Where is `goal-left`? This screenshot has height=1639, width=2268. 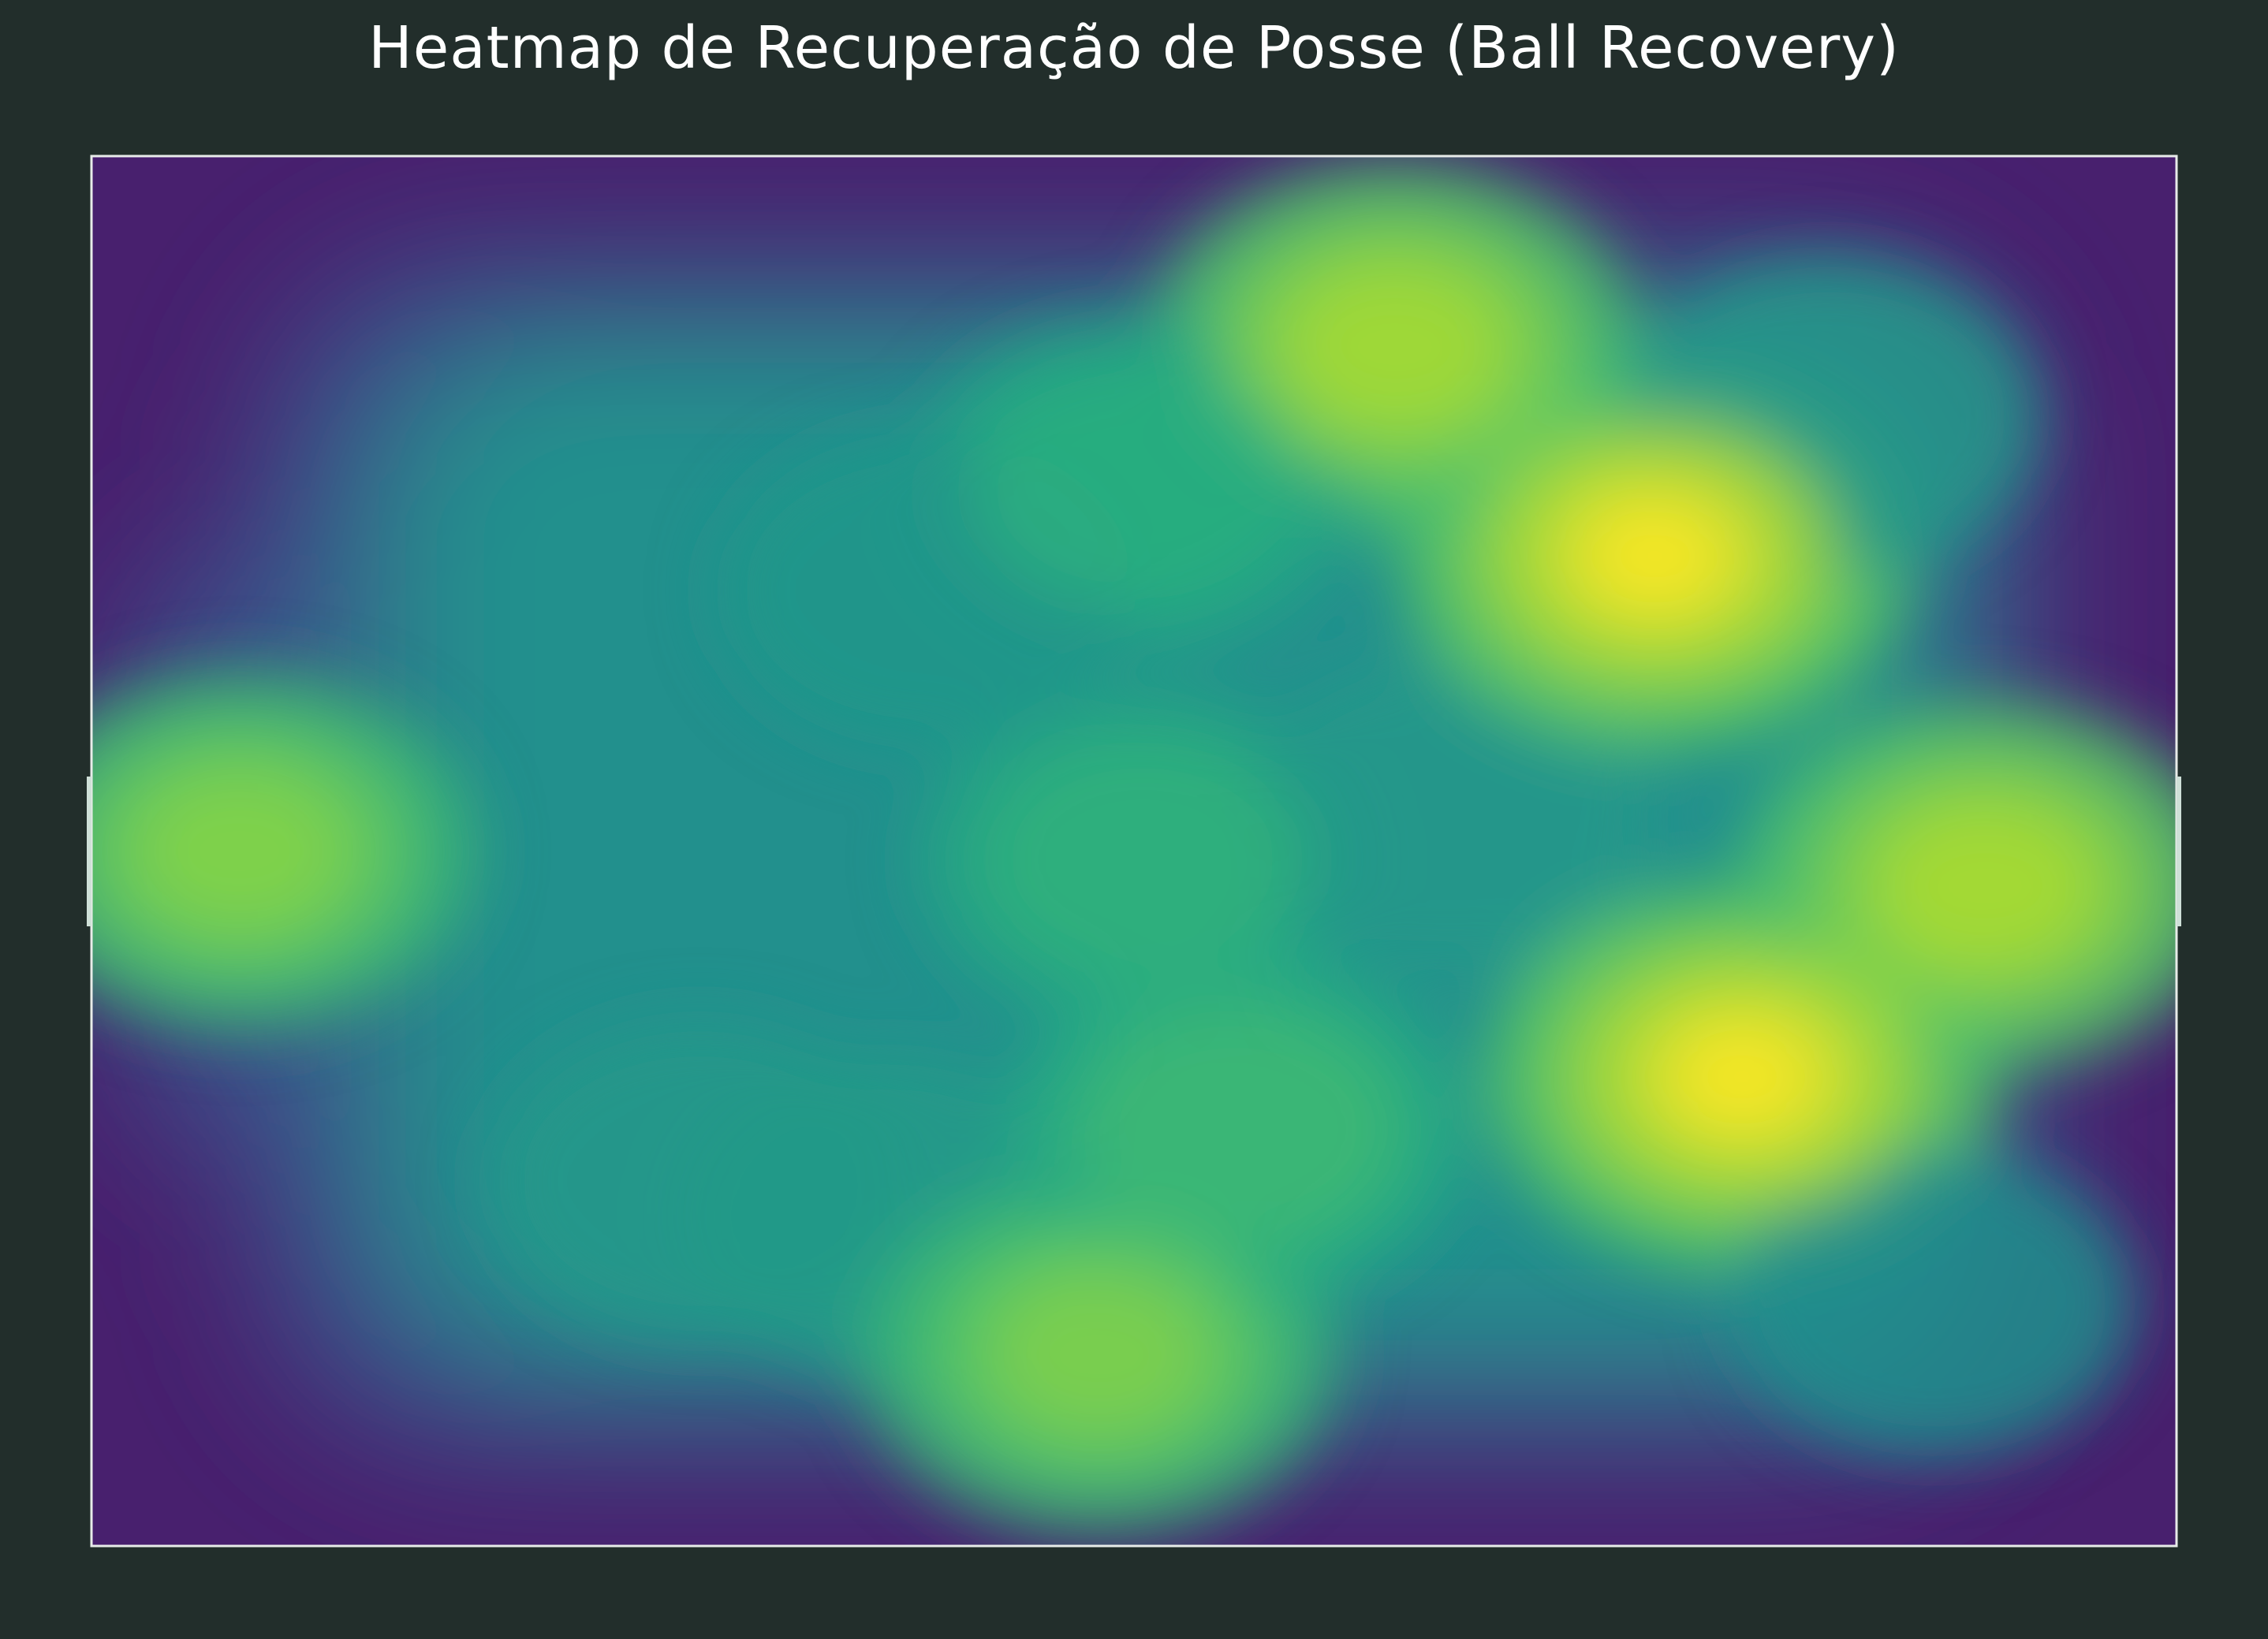
goal-left is located at coordinates (89, 852).